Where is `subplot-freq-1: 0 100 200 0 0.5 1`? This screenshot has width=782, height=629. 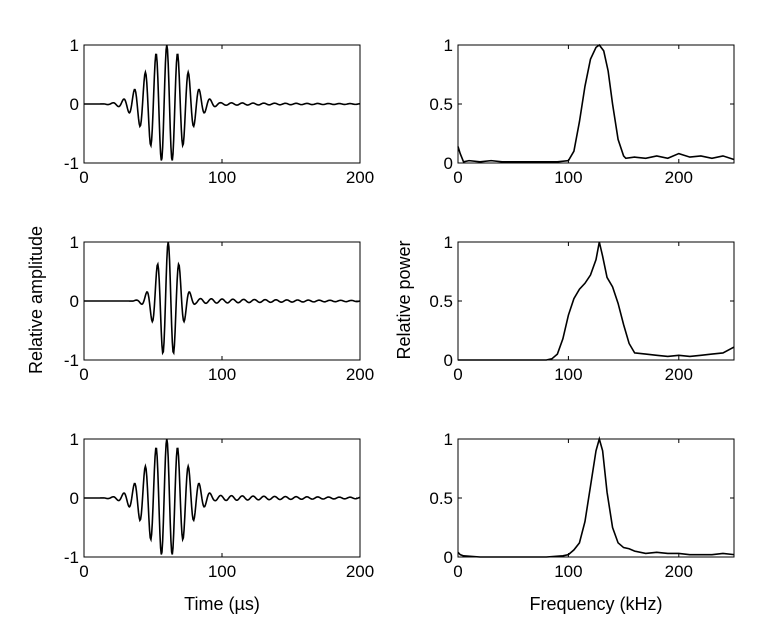
subplot-freq-1: 0 100 200 0 0.5 1 is located at coordinates (582, 111).